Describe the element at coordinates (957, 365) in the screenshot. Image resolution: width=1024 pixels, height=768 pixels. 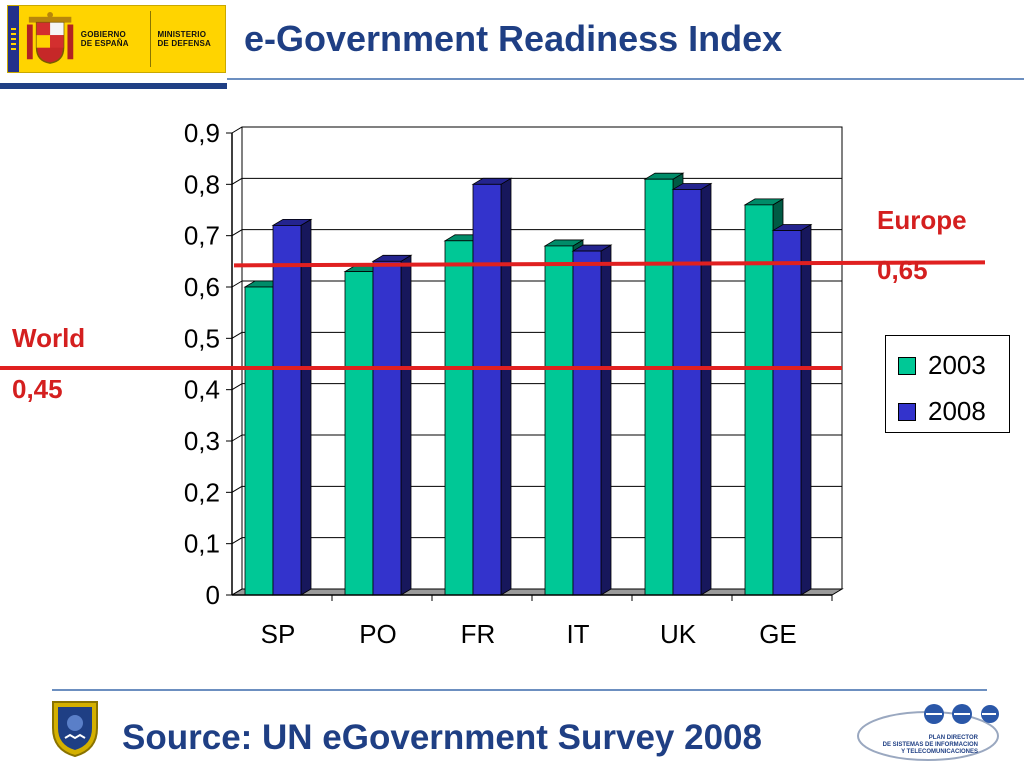
I see `legend-label-2003: 2003` at that location.